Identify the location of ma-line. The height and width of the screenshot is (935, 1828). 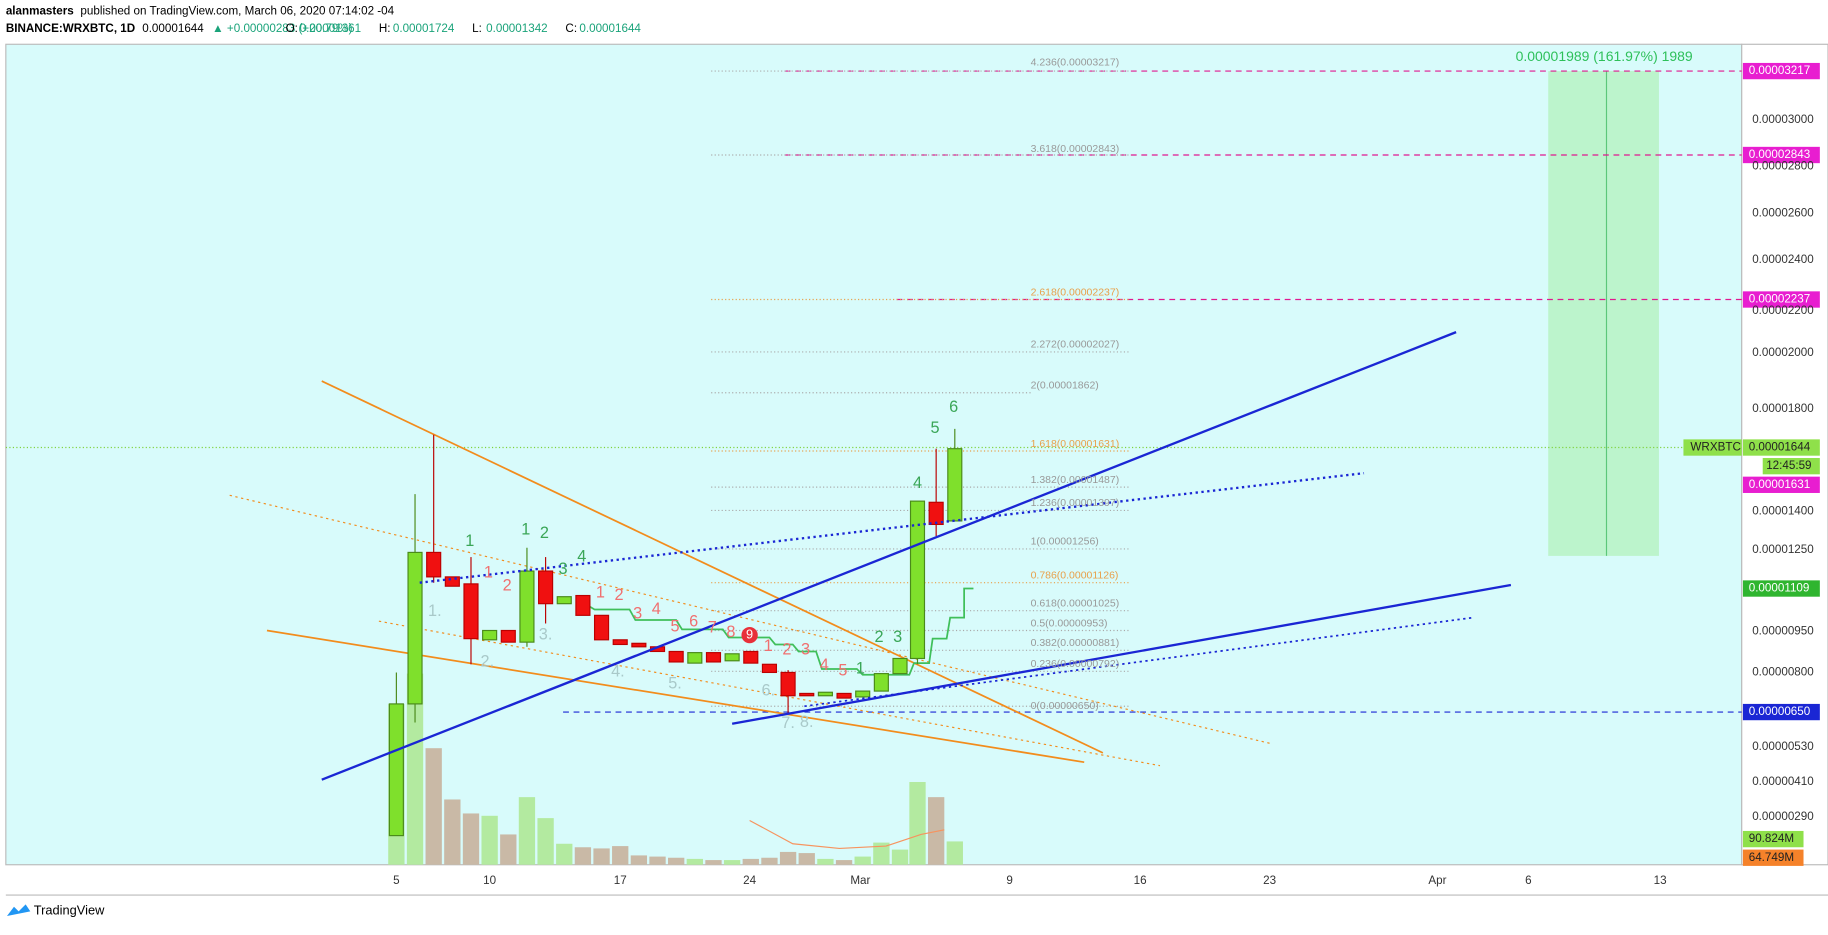
(778, 631).